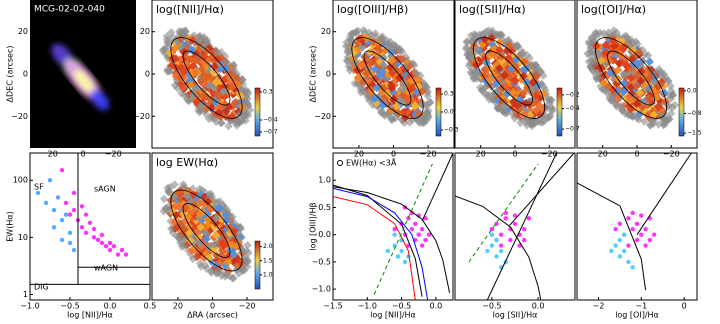 The height and width of the screenshot is (324, 720). What do you see at coordinates (324, 207) in the screenshot?
I see `y-tick-label: 0.5` at bounding box center [324, 207].